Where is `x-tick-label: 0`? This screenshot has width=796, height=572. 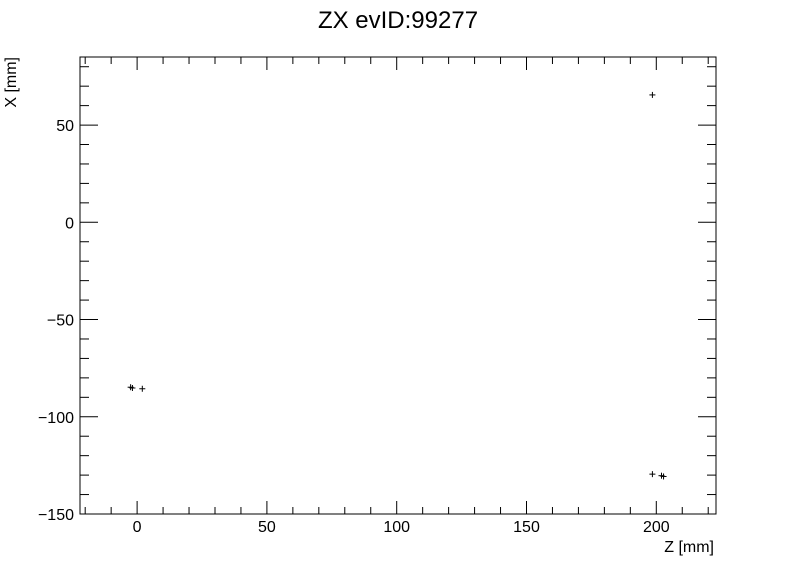
x-tick-label: 0 is located at coordinates (137, 527).